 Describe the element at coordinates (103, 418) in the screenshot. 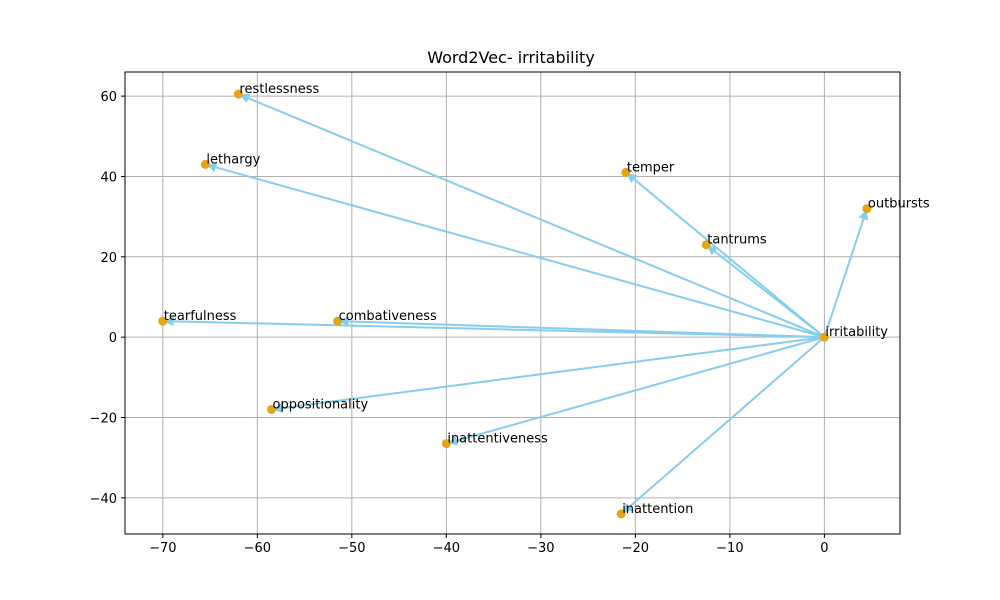

I see `y-tick-label: −20` at that location.